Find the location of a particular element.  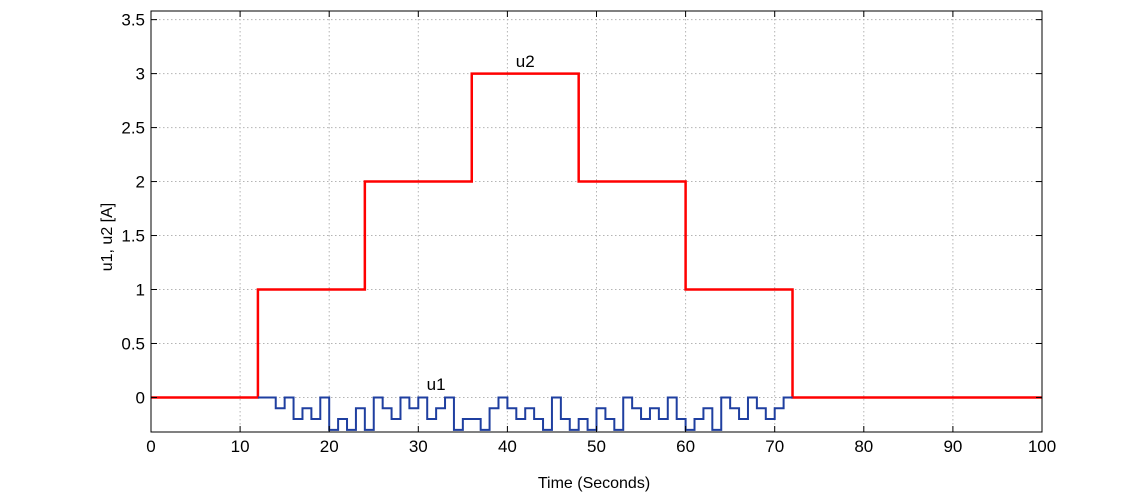

series-annotation: u2 is located at coordinates (525, 61).